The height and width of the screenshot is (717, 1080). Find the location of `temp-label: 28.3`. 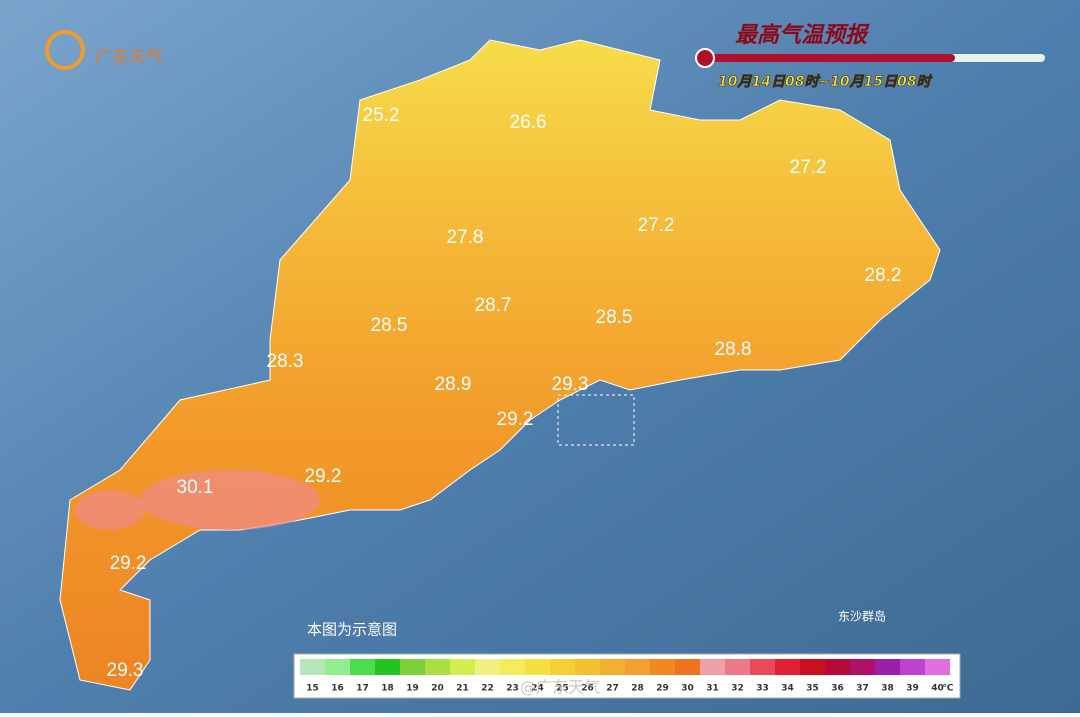

temp-label: 28.3 is located at coordinates (285, 361).